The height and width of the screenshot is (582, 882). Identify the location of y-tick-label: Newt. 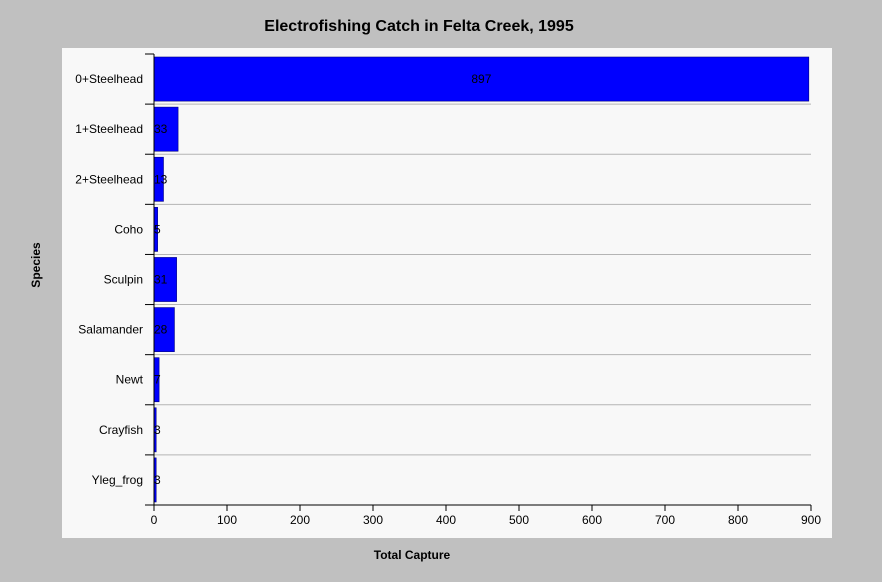
(130, 380).